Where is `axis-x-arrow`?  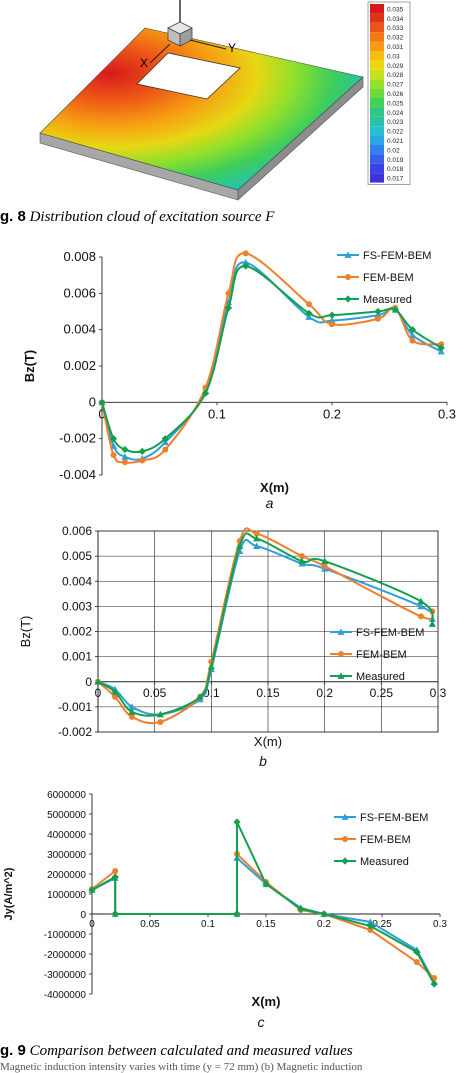 axis-x-arrow is located at coordinates (160, 53).